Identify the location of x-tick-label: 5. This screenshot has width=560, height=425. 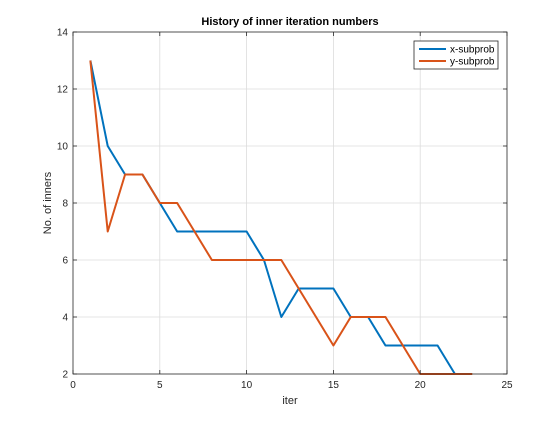
(160, 385).